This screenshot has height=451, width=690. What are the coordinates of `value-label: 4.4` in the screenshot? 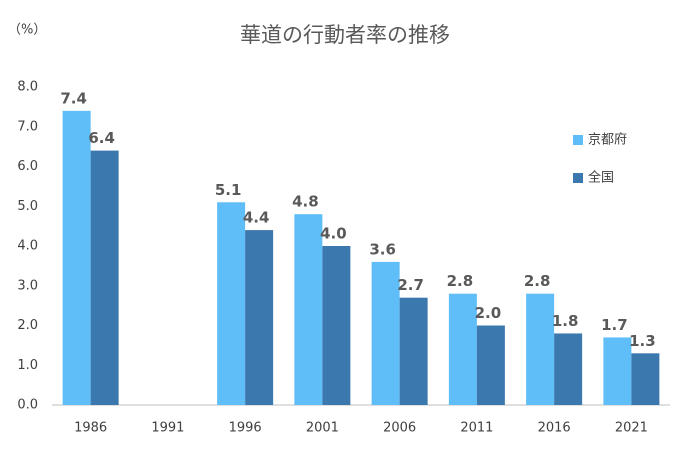 It's located at (256, 218).